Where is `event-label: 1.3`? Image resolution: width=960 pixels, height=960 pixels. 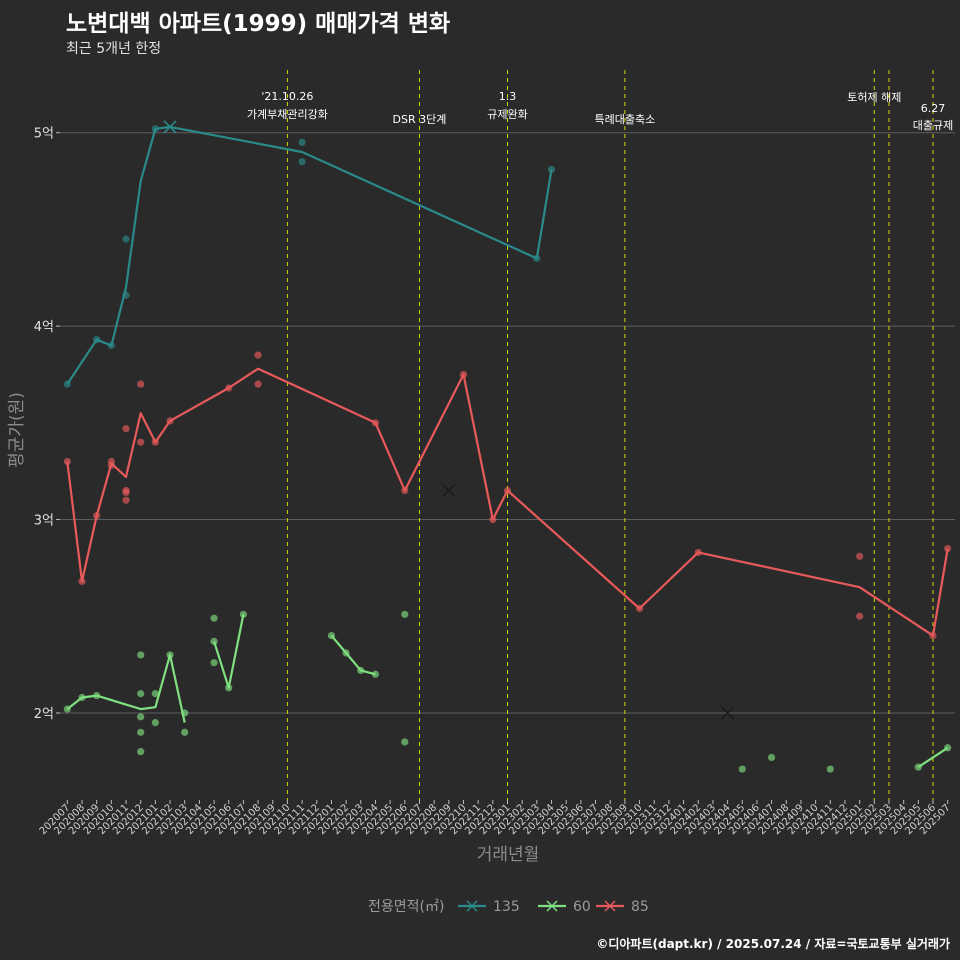 event-label: 1.3 is located at coordinates (508, 96).